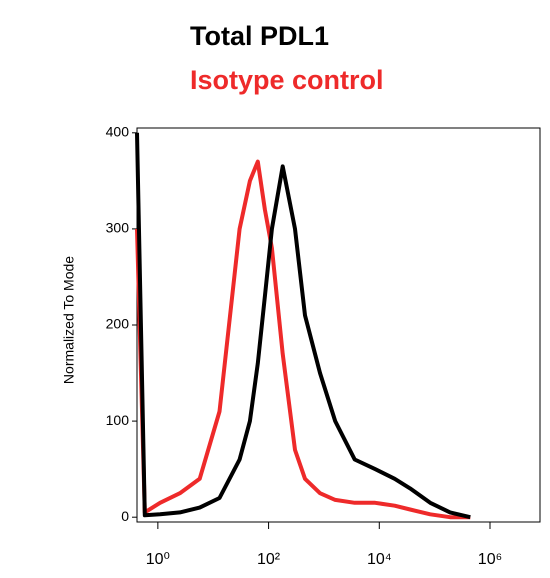  I want to click on x-tick-label: 10⁶, so click(490, 559).